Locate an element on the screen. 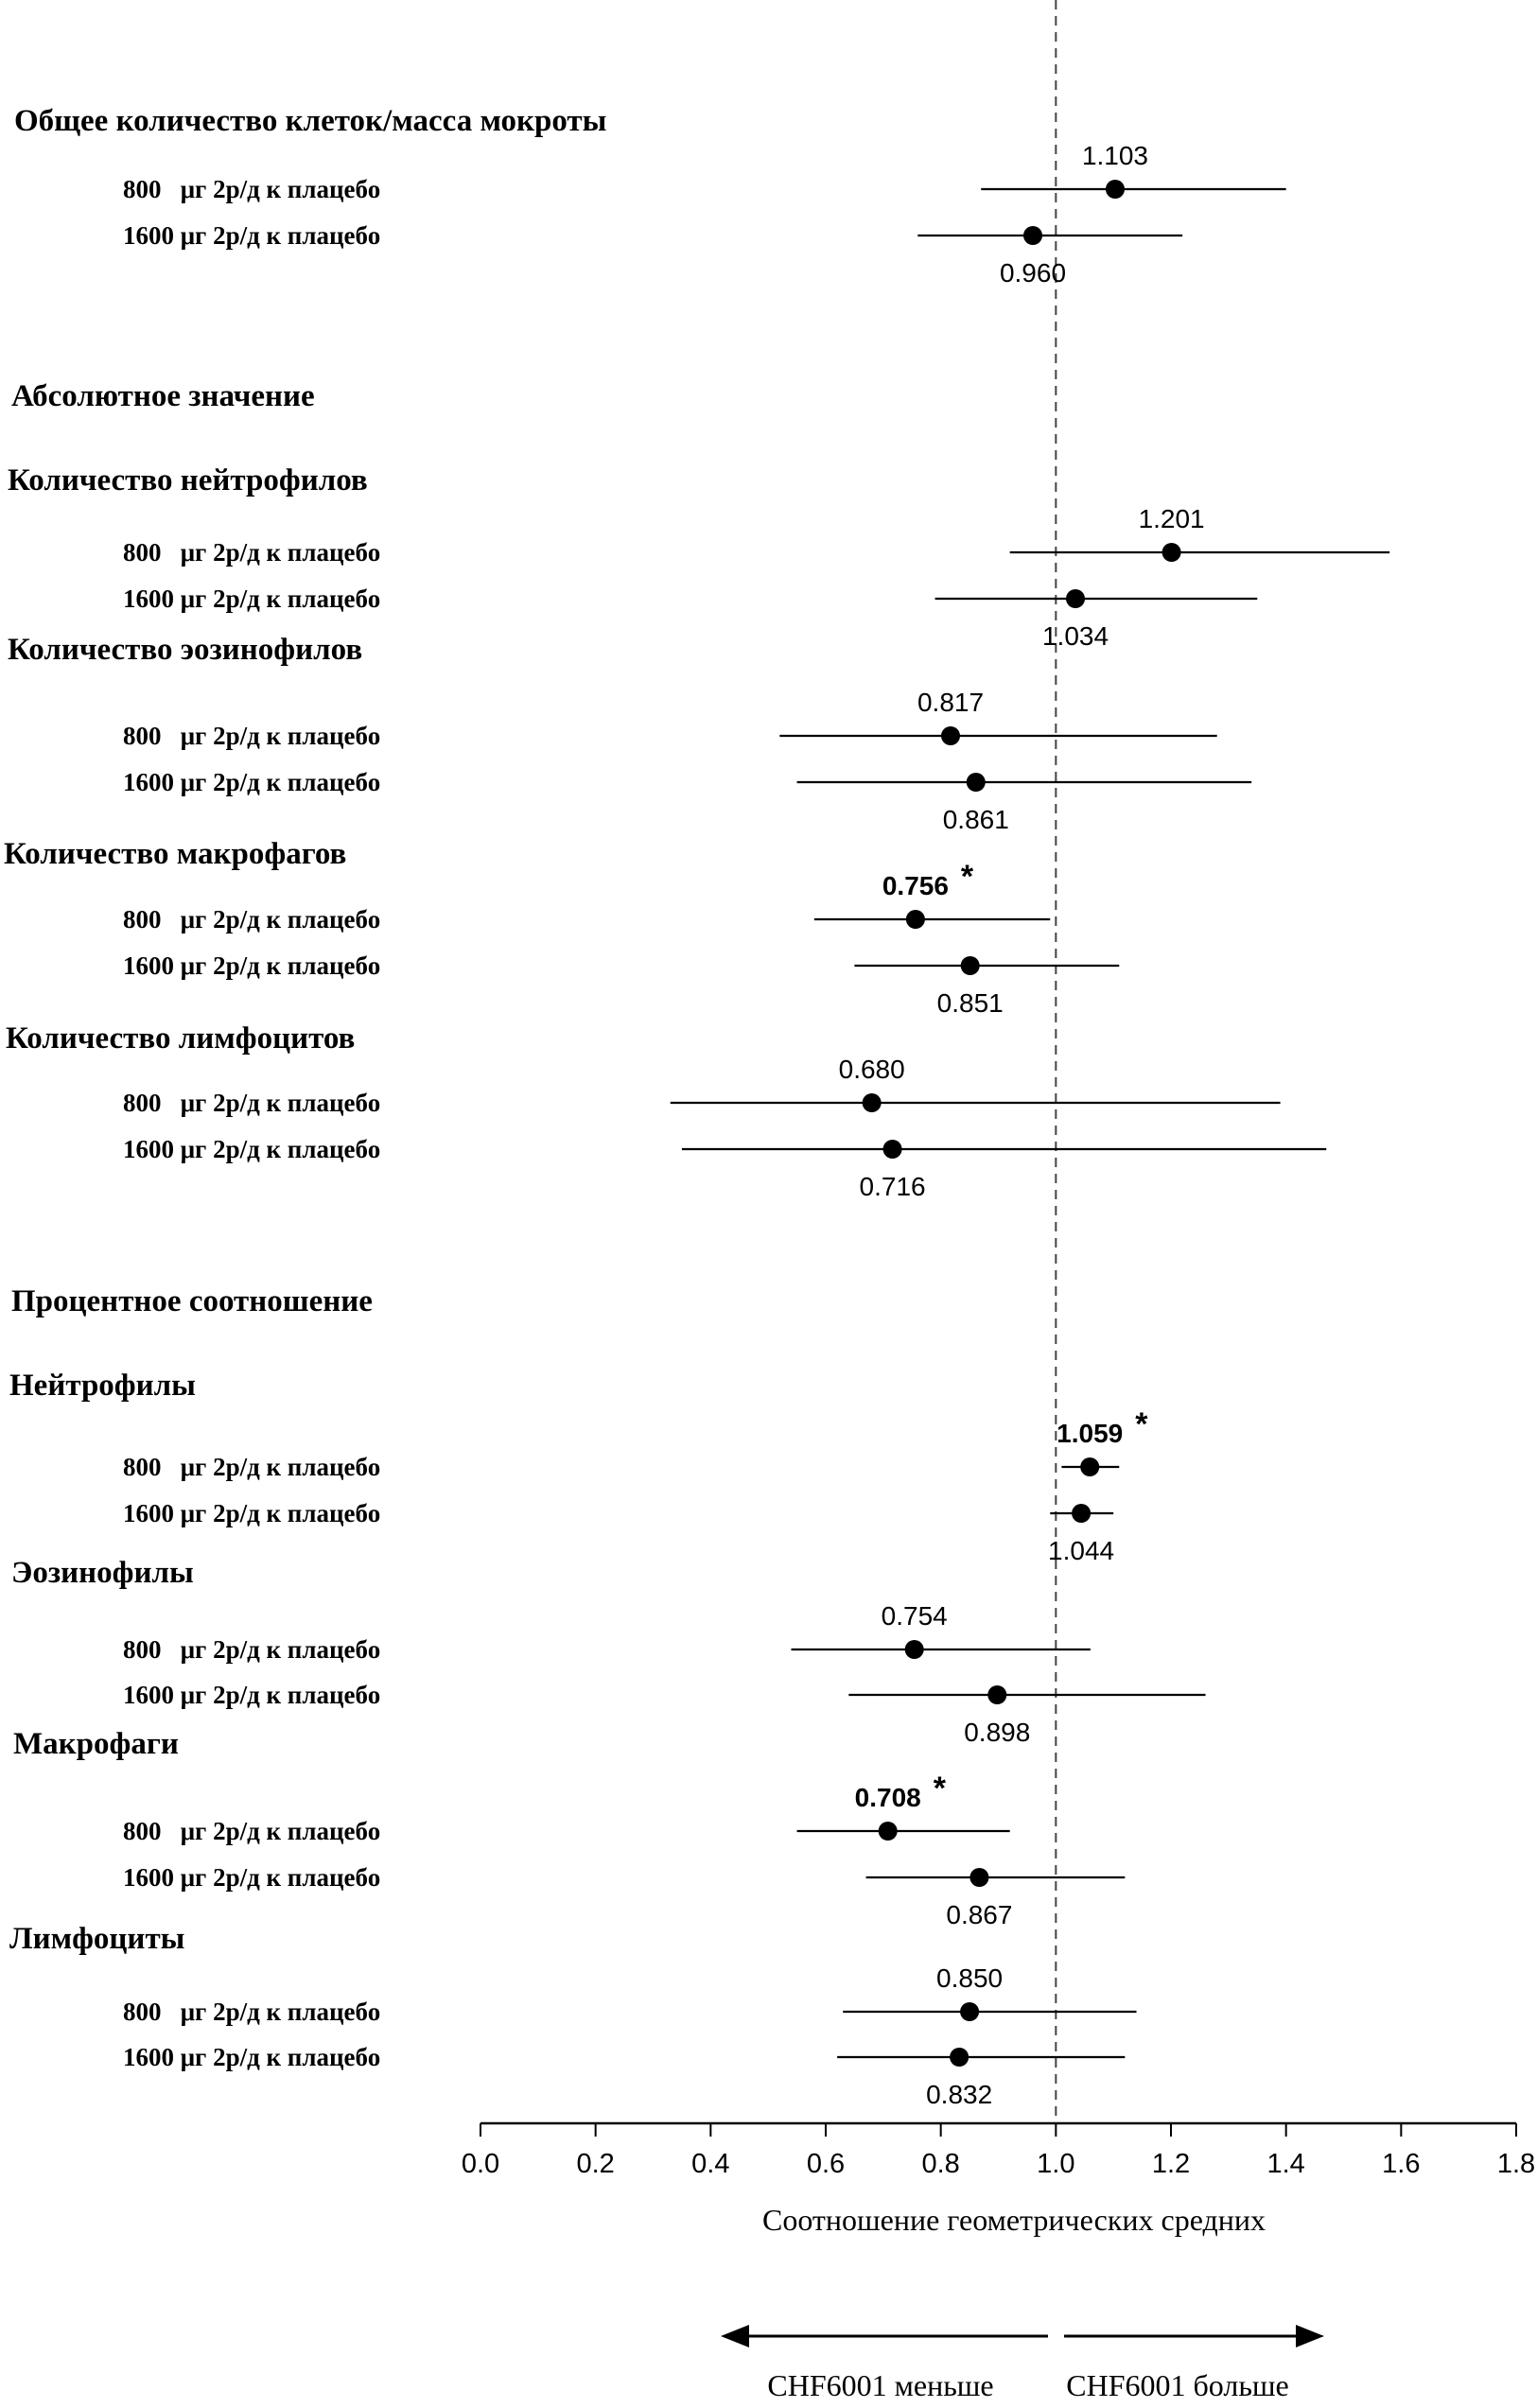 The width and height of the screenshot is (1537, 2408). group-label: Количество макрофагов is located at coordinates (175, 854).